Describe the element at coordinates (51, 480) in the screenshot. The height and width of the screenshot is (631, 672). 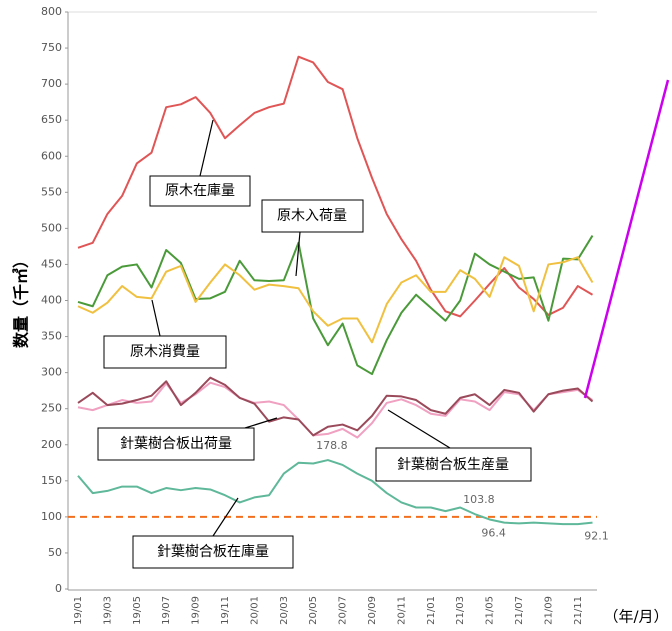
I see `y-tick-label: 150` at that location.